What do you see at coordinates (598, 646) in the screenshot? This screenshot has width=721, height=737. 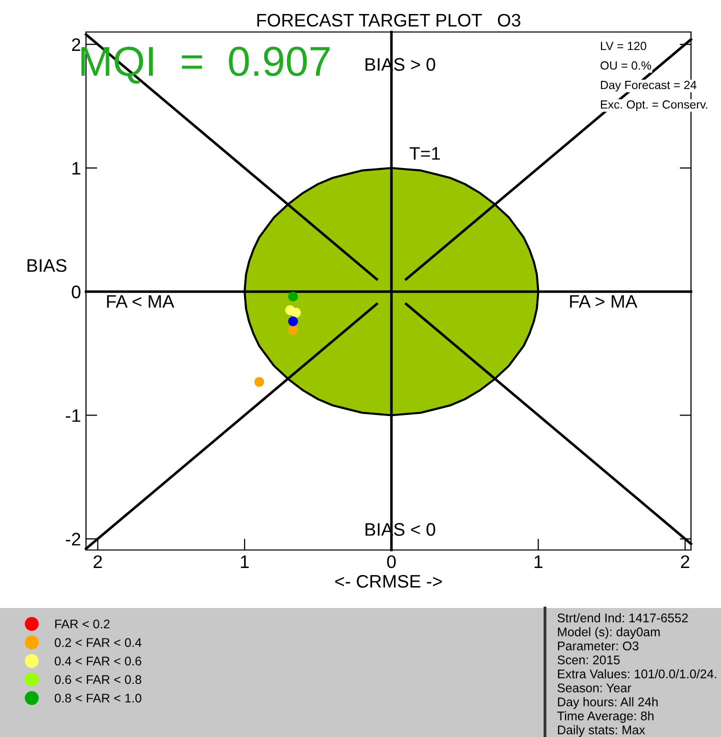 I see `text: Parameter: O3` at bounding box center [598, 646].